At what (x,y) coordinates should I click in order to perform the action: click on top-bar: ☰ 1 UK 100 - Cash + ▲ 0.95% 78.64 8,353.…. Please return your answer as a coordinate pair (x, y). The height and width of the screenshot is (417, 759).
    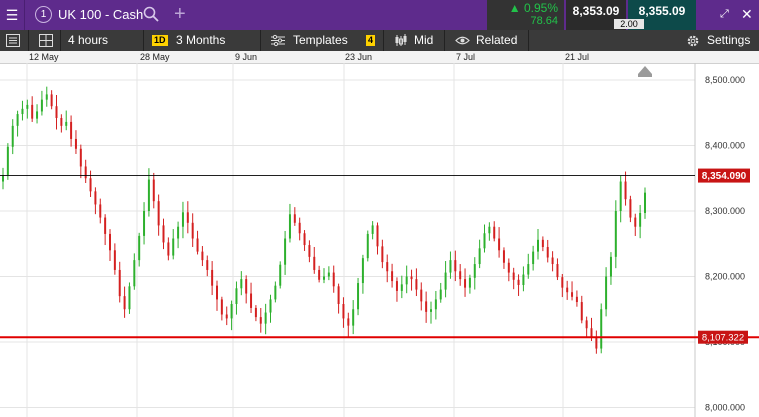
    Looking at the image, I should click on (379, 15).